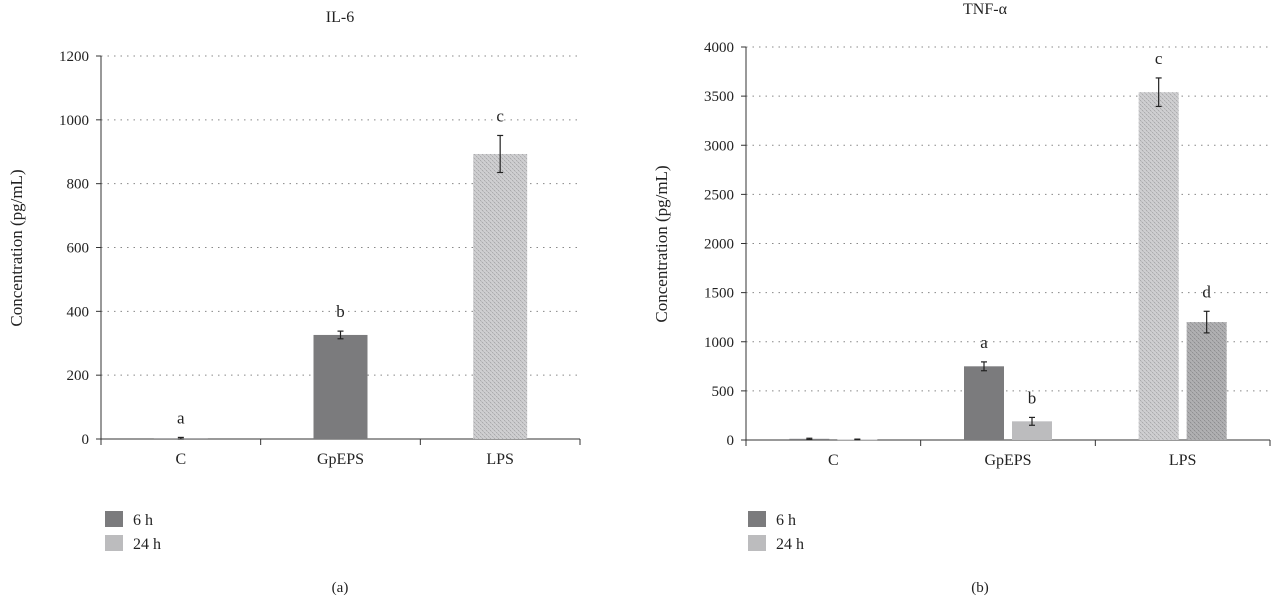 The width and height of the screenshot is (1275, 602). What do you see at coordinates (180, 459) in the screenshot?
I see `chart-a-xtick-label: C` at bounding box center [180, 459].